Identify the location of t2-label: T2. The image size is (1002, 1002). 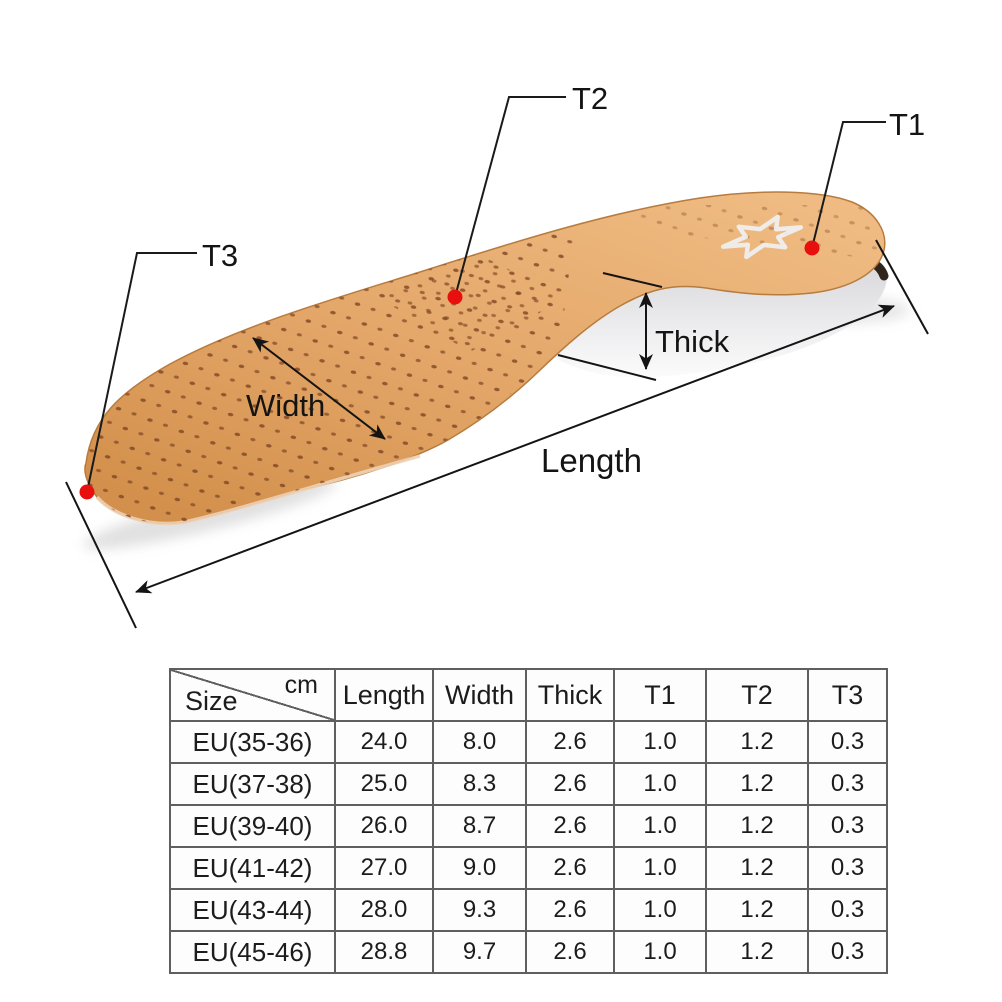
(590, 98).